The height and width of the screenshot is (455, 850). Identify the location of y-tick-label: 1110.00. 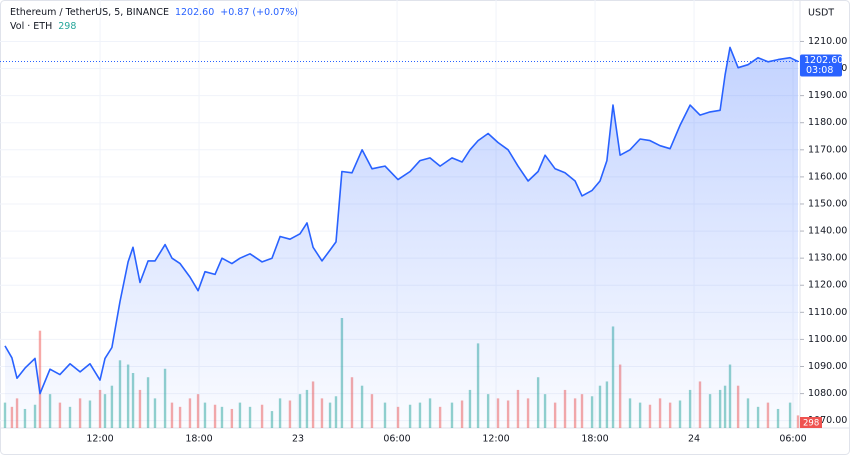
(827, 312).